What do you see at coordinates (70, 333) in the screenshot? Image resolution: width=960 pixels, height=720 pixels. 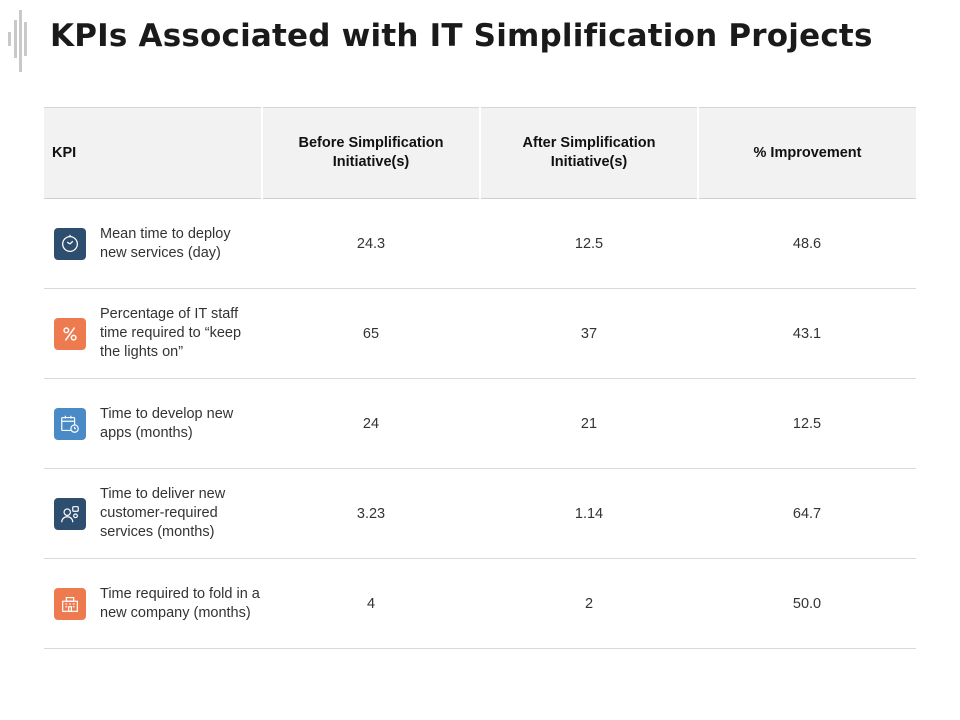 I see `percent-icon` at bounding box center [70, 333].